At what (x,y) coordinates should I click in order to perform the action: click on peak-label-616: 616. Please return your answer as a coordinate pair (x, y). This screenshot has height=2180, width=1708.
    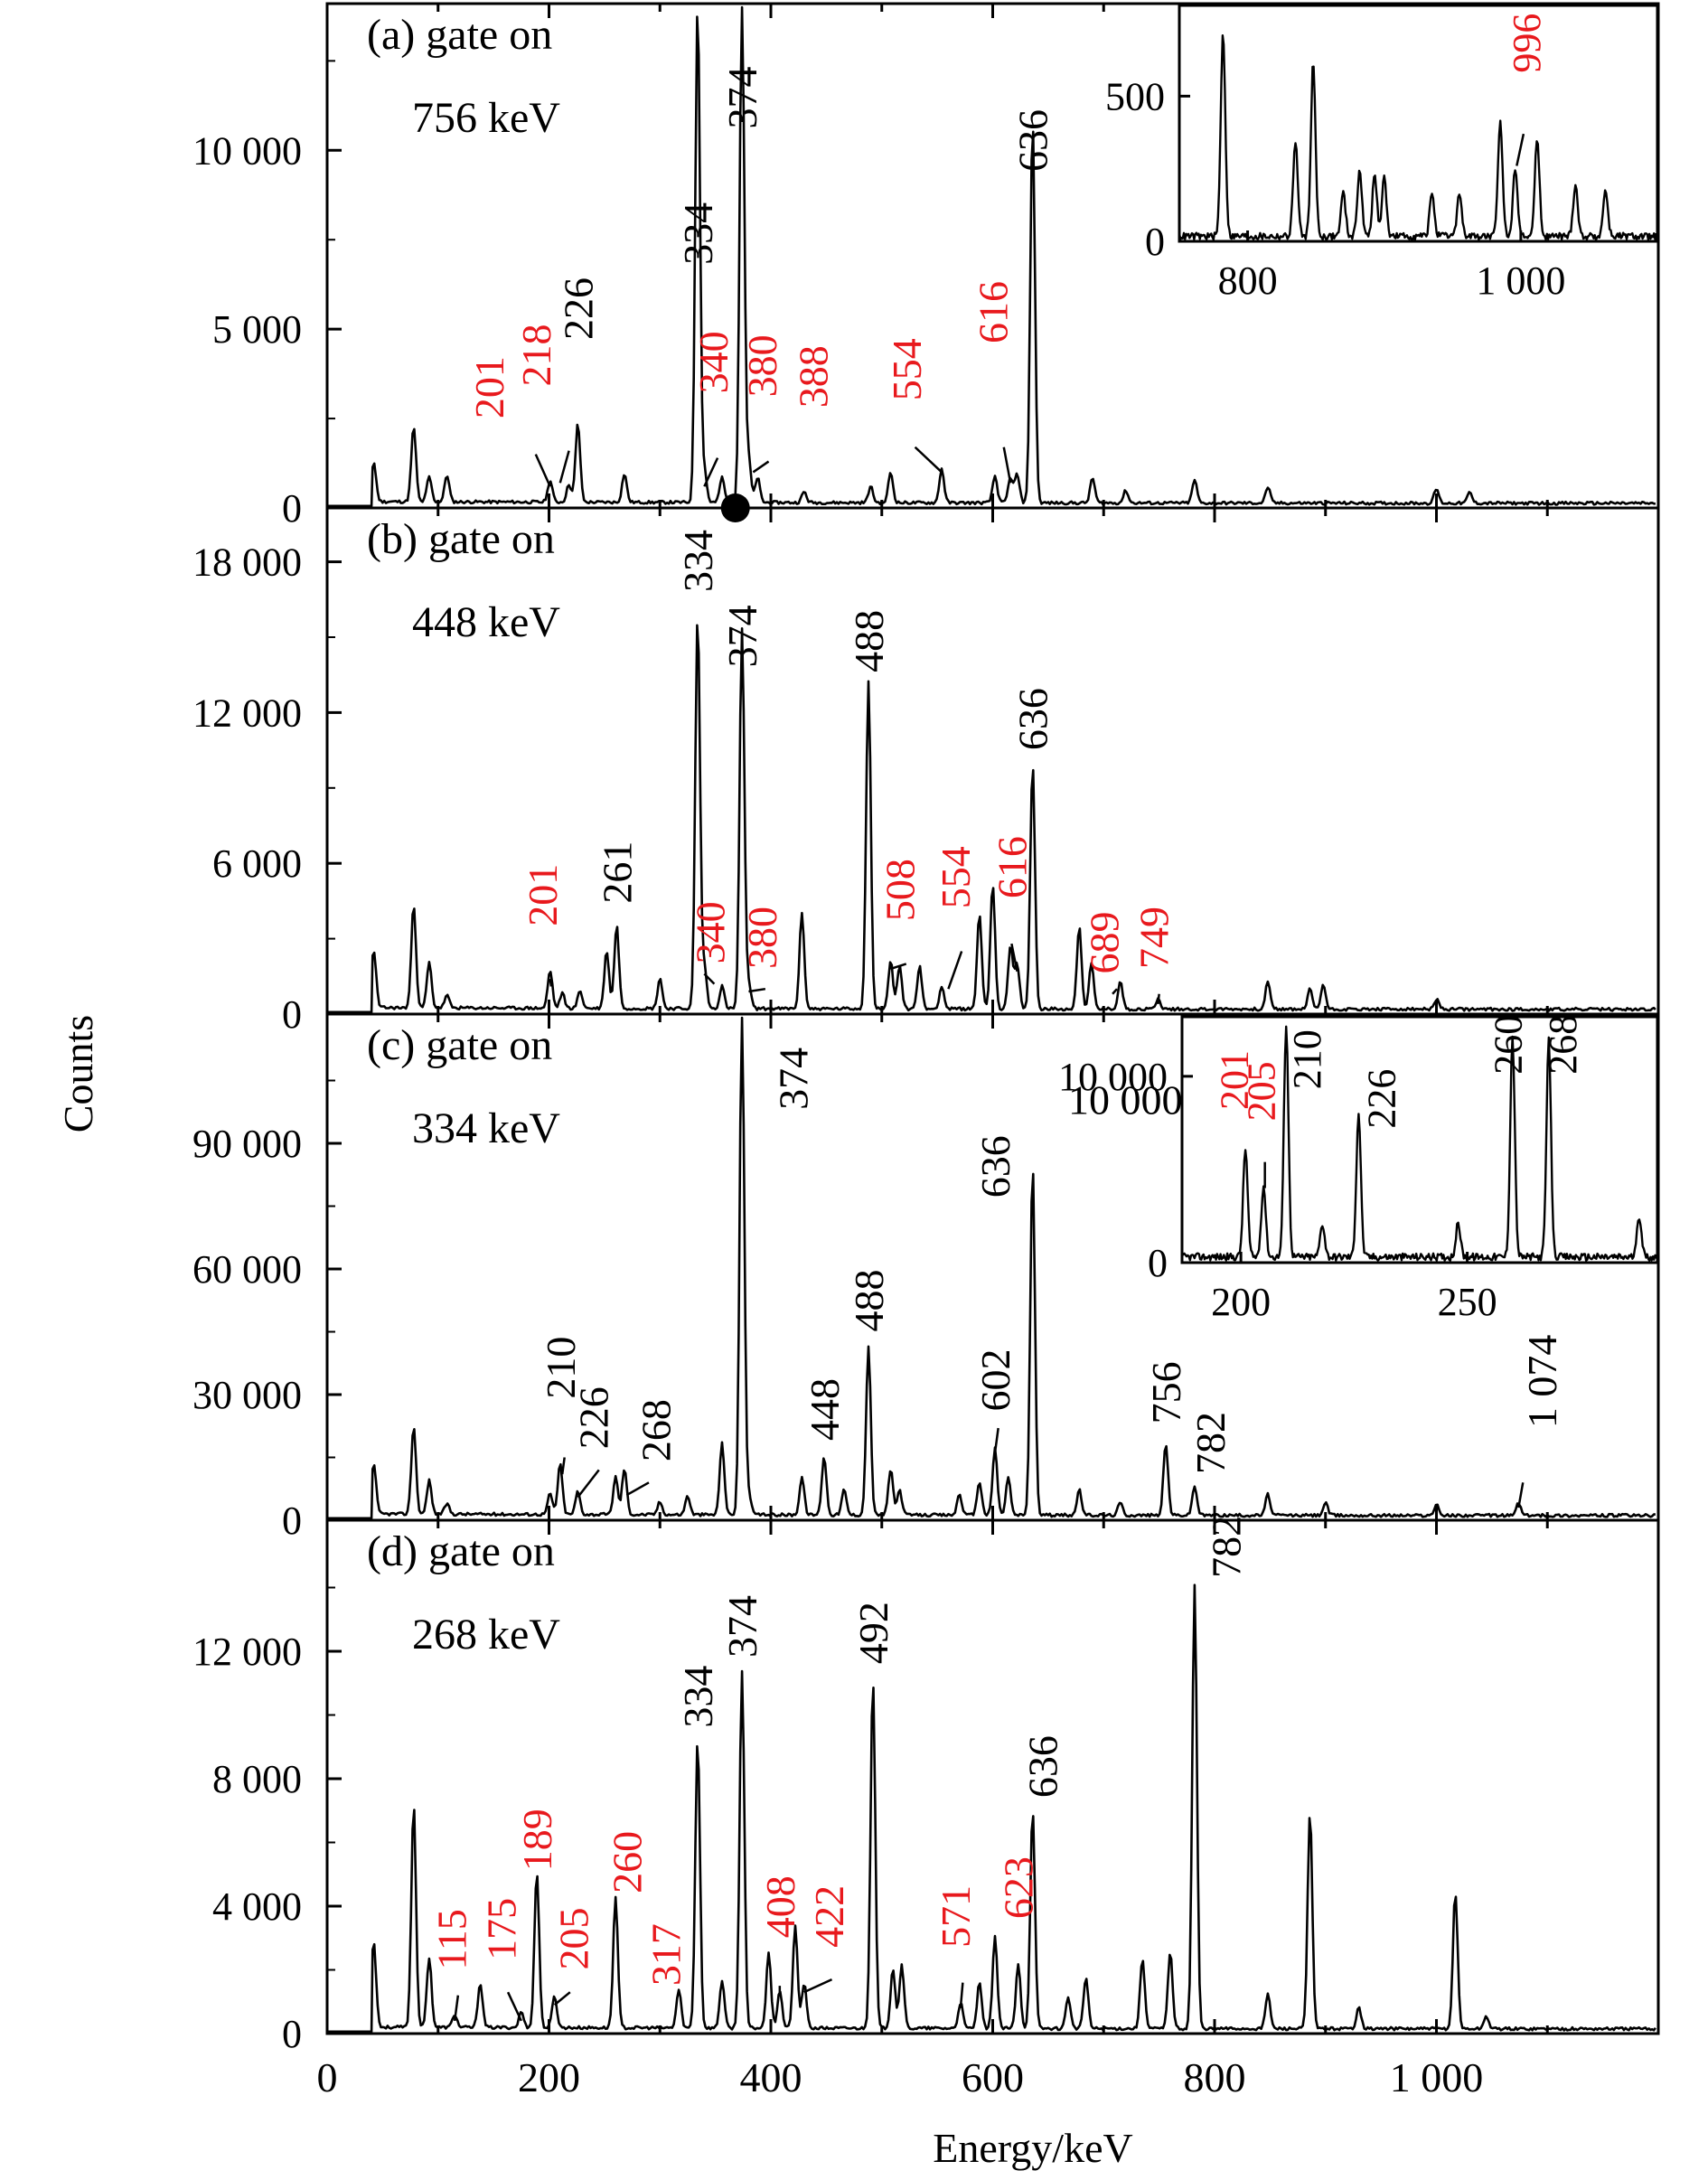
    Looking at the image, I should click on (994, 312).